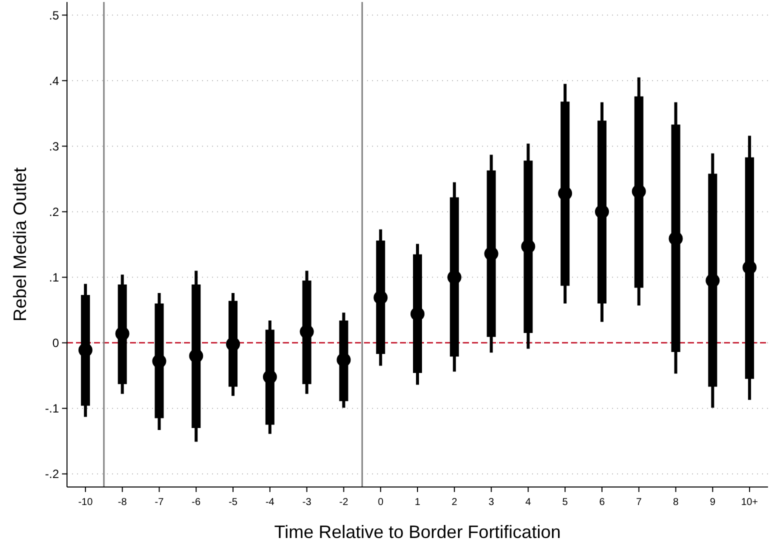 This screenshot has height=550, width=770. I want to click on x-tick-label: 7, so click(639, 502).